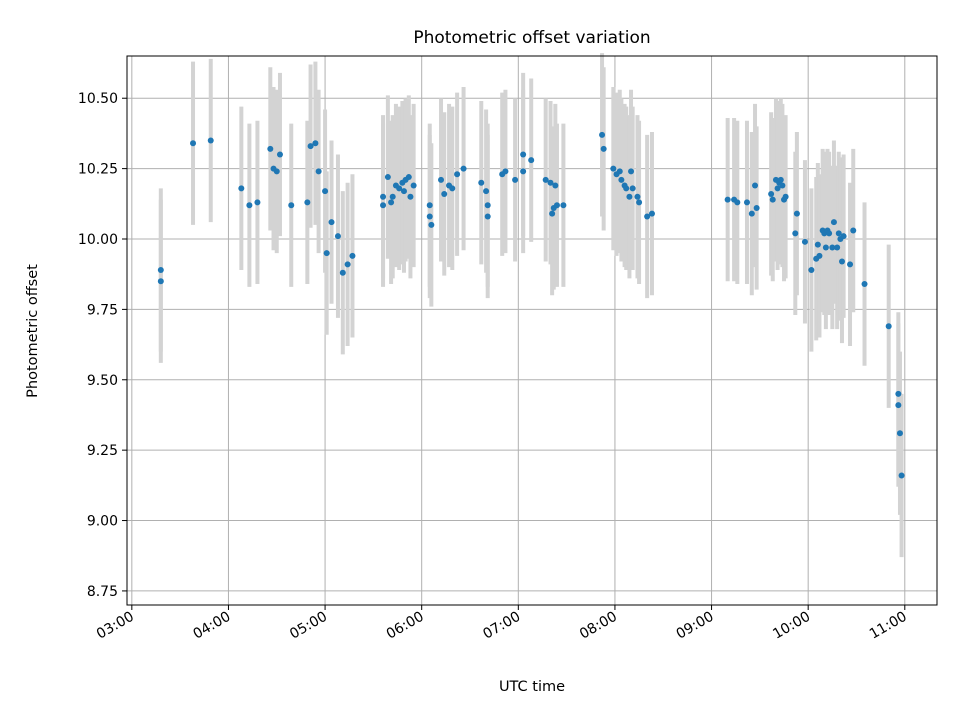 Image resolution: width=960 pixels, height=720 pixels. Describe the element at coordinates (98, 170) in the screenshot. I see `y-tick-label: 10.25` at that location.